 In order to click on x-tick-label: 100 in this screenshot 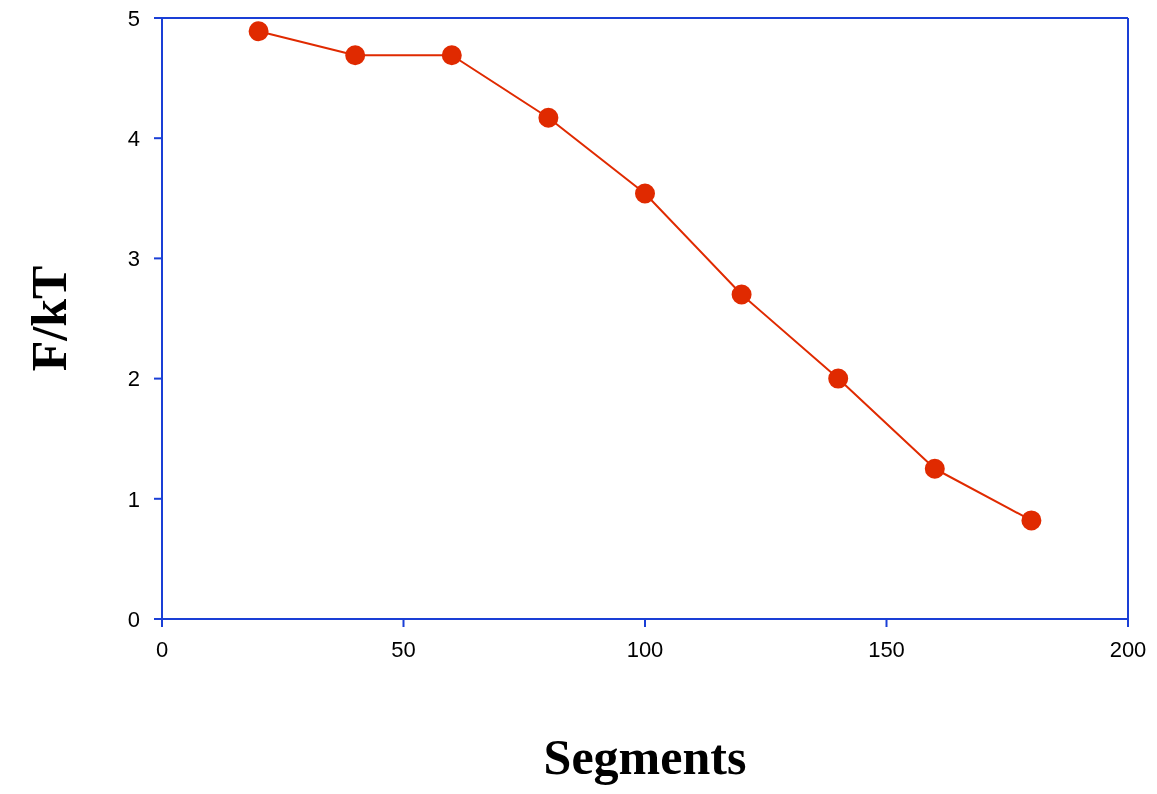, I will do `click(645, 649)`.